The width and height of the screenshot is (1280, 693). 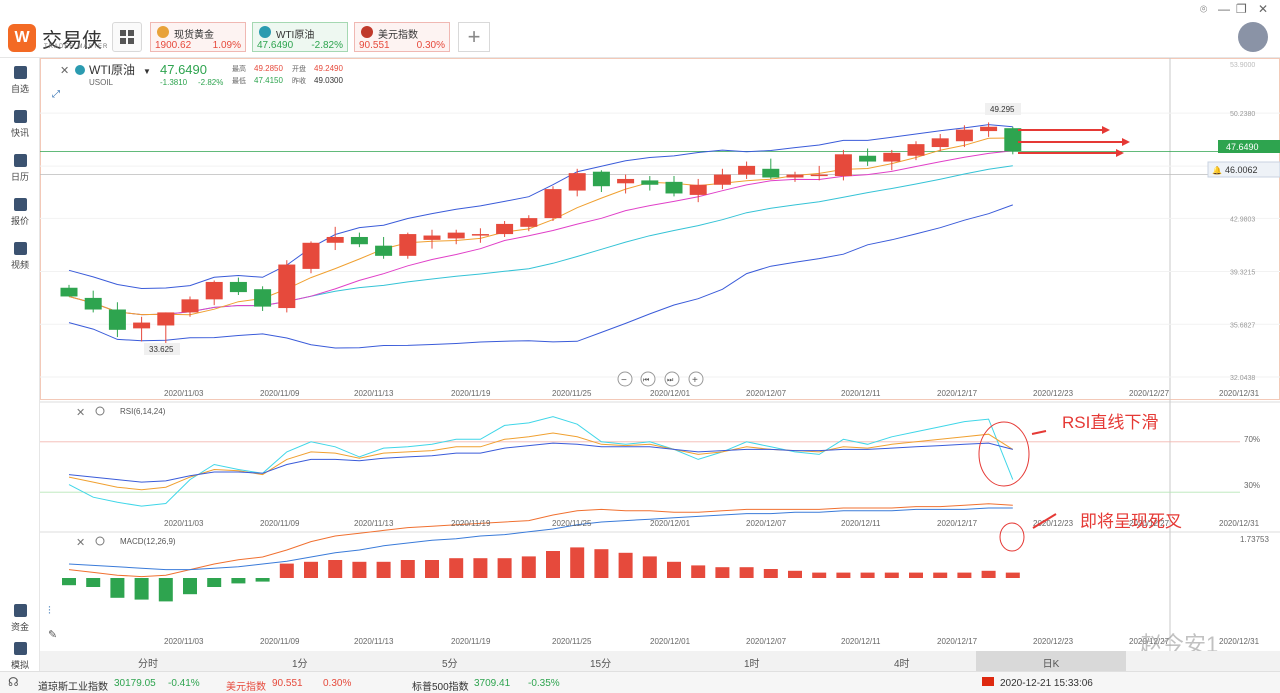 What do you see at coordinates (268, 80) in the screenshot?
I see `low-value: 47.4150` at bounding box center [268, 80].